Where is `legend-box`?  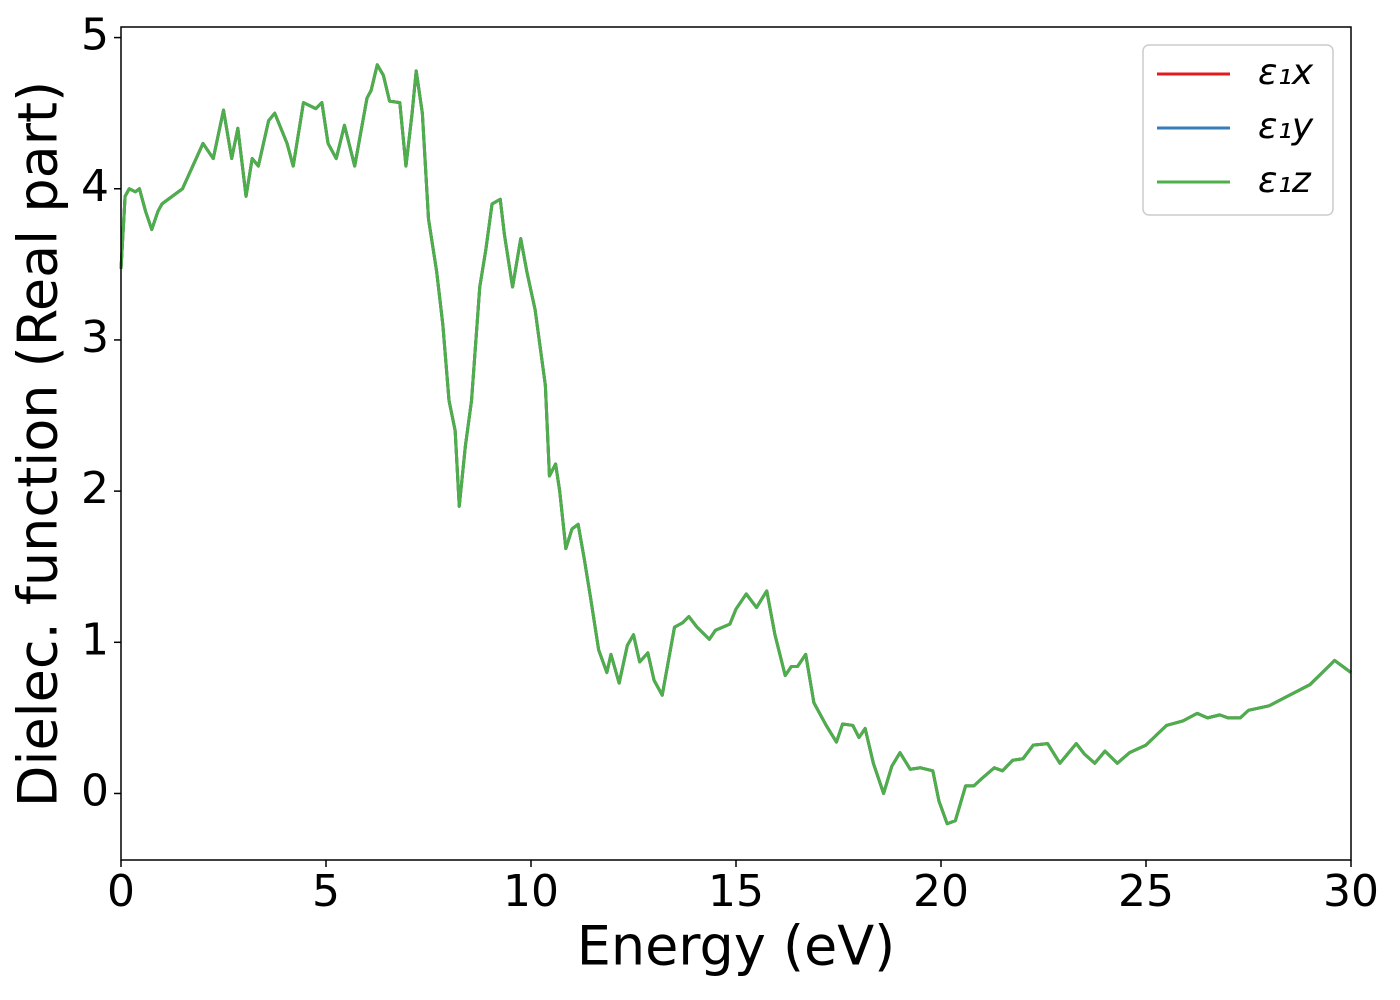 legend-box is located at coordinates (1238, 130).